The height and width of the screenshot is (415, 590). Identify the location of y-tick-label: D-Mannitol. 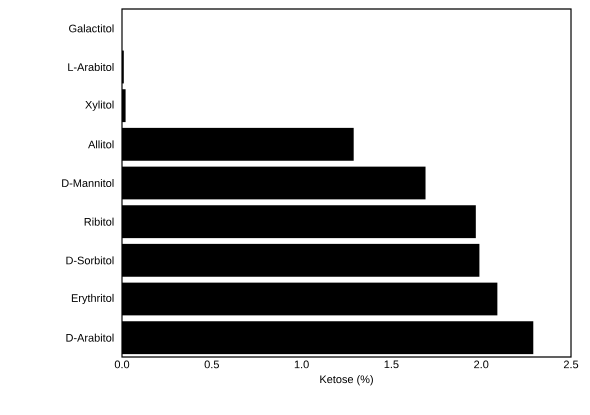
(88, 183).